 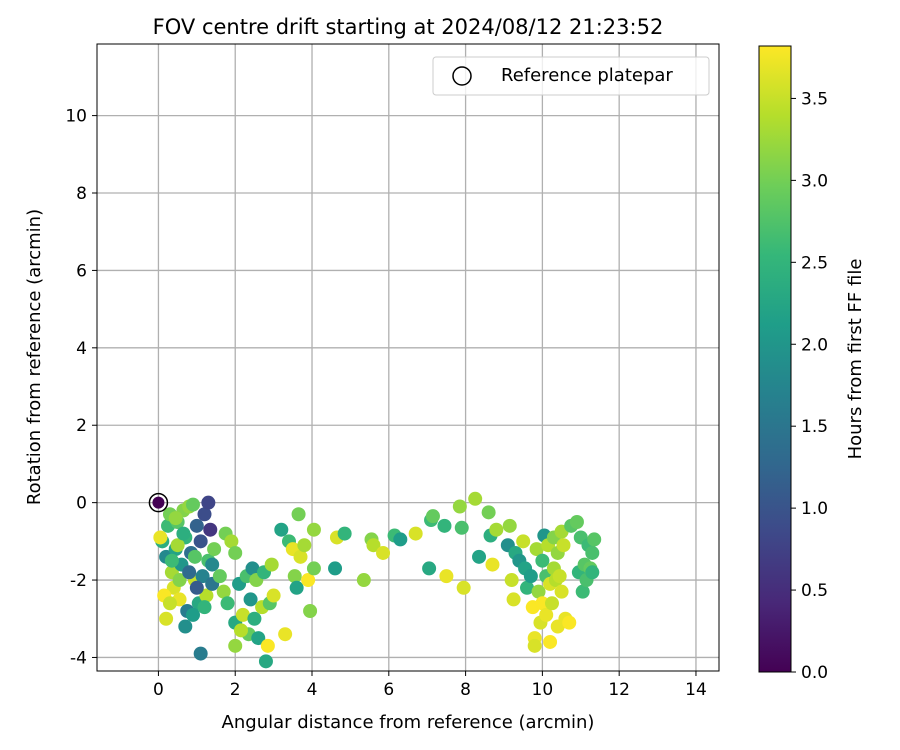 What do you see at coordinates (235, 690) in the screenshot?
I see `x-tick-label: 2` at bounding box center [235, 690].